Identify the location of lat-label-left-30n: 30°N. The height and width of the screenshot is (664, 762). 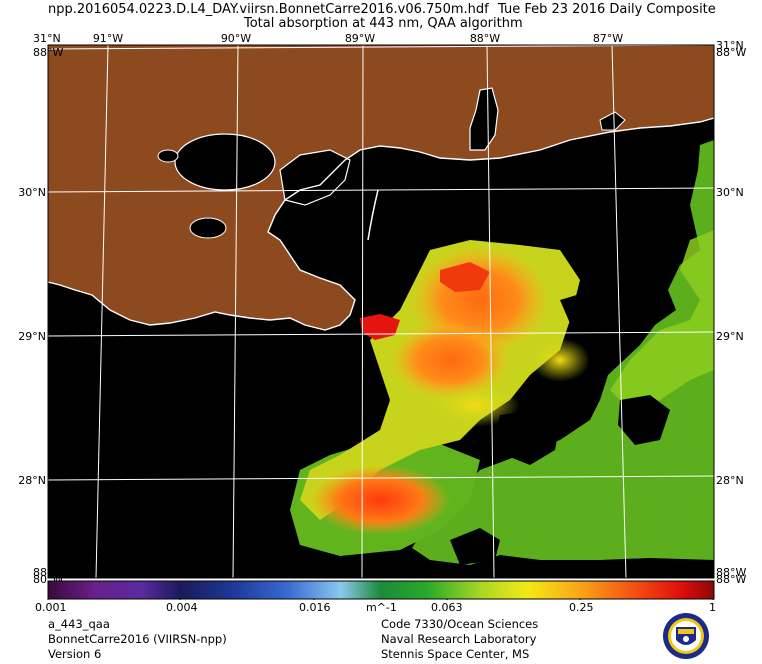
(32, 192).